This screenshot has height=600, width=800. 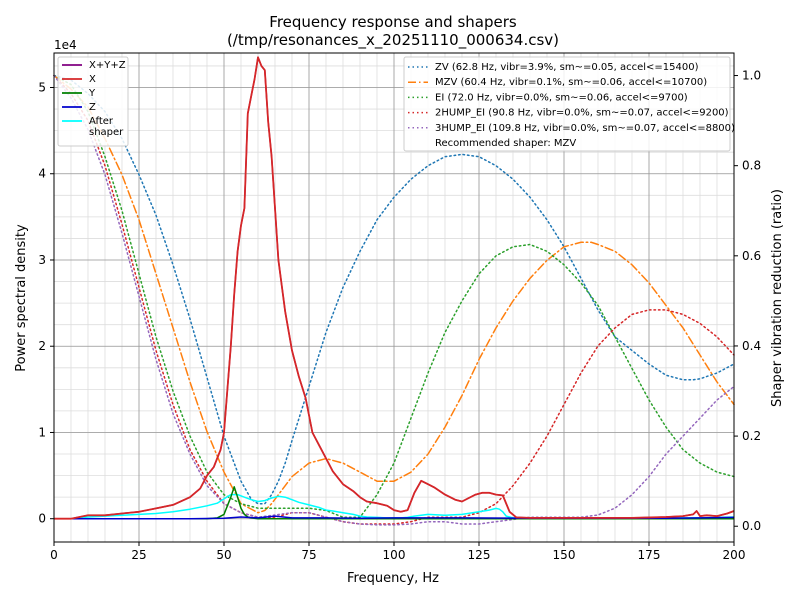 I want to click on y-axis-label-right: Shaper vibration reduction (ratio), so click(x=777, y=298).